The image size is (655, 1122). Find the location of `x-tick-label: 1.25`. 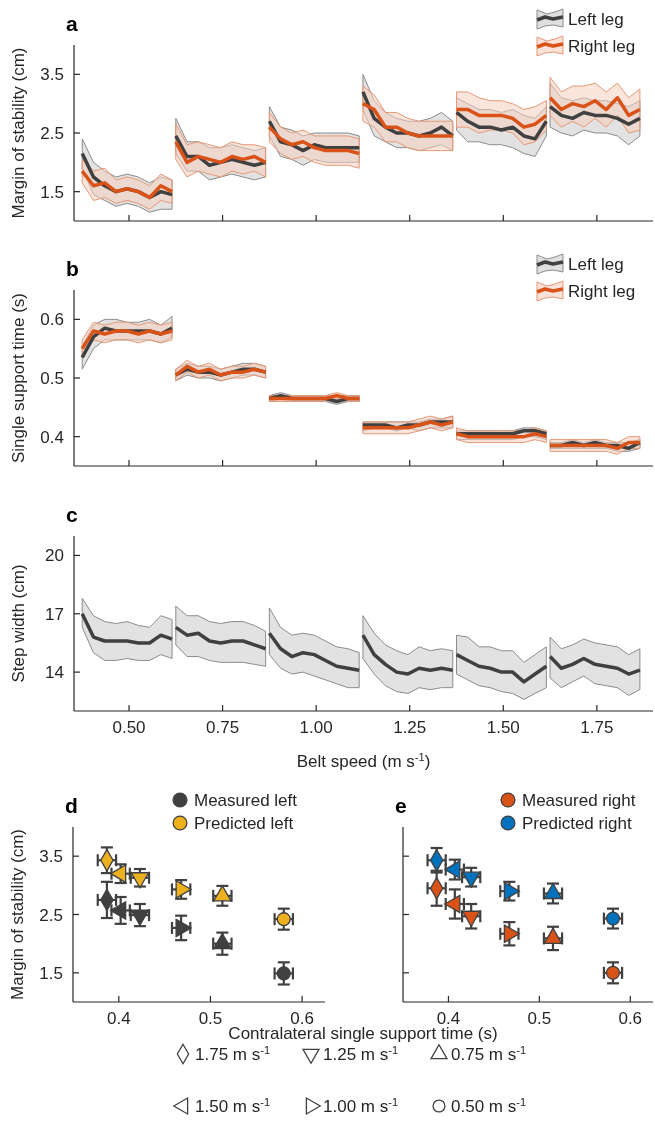

x-tick-label: 1.25 is located at coordinates (410, 727).